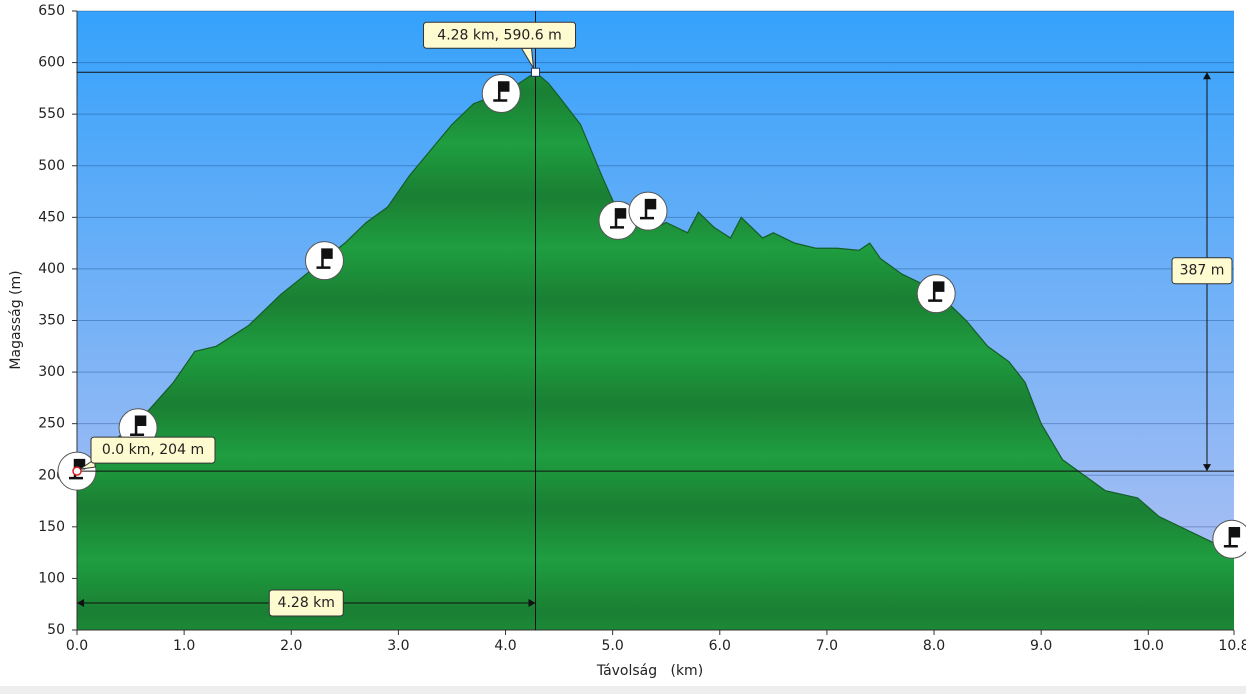 The image size is (1246, 698). Describe the element at coordinates (51, 114) in the screenshot. I see `y-tick-label: 550` at that location.